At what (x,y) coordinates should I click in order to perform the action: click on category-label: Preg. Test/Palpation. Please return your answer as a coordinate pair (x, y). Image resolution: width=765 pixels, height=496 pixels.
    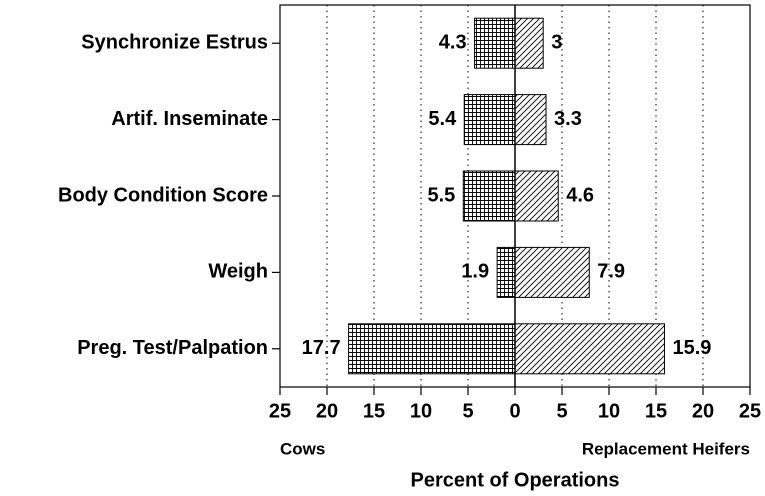
    Looking at the image, I should click on (172, 348).